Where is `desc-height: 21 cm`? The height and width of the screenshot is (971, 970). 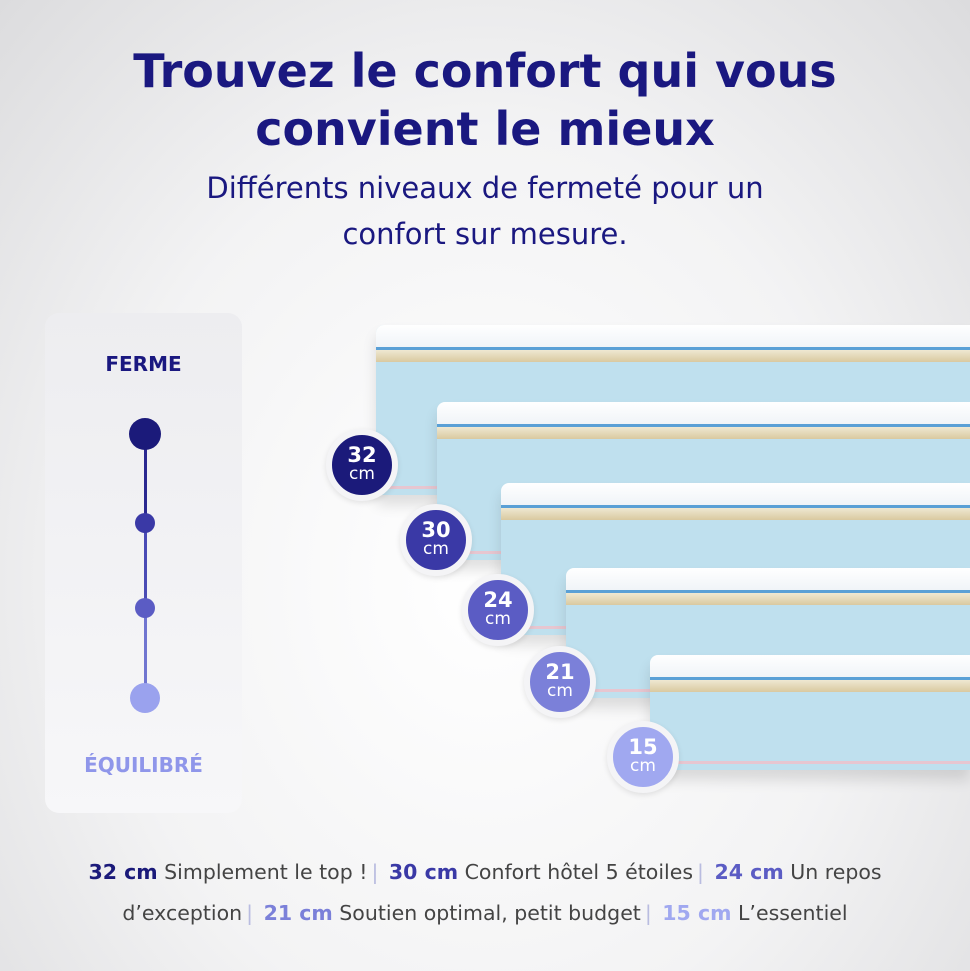 desc-height: 21 cm is located at coordinates (298, 913).